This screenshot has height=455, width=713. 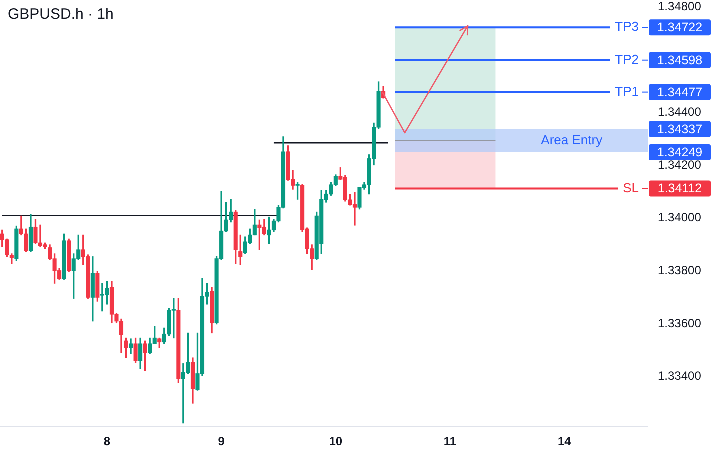 What do you see at coordinates (222, 441) in the screenshot?
I see `x-tick-label: 9` at bounding box center [222, 441].